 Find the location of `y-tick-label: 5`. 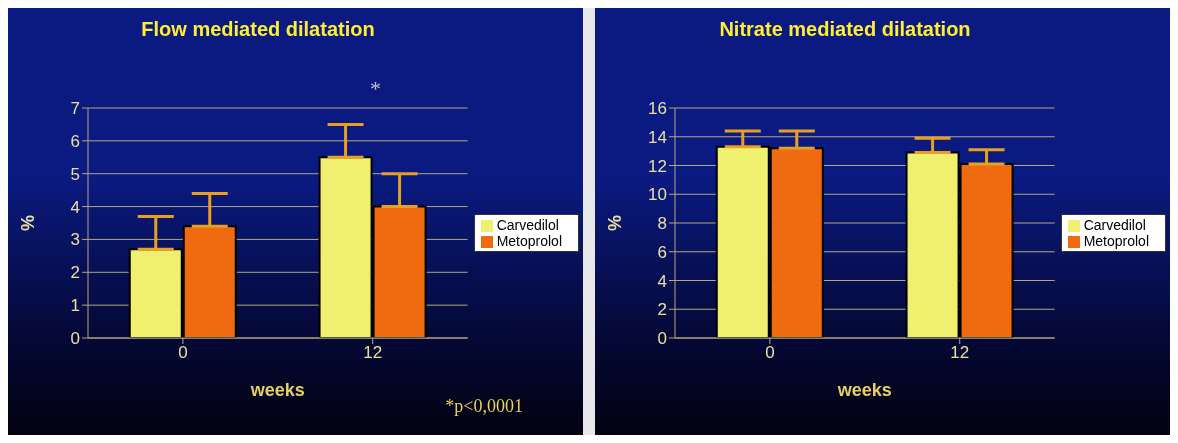

y-tick-label: 5 is located at coordinates (75, 174).